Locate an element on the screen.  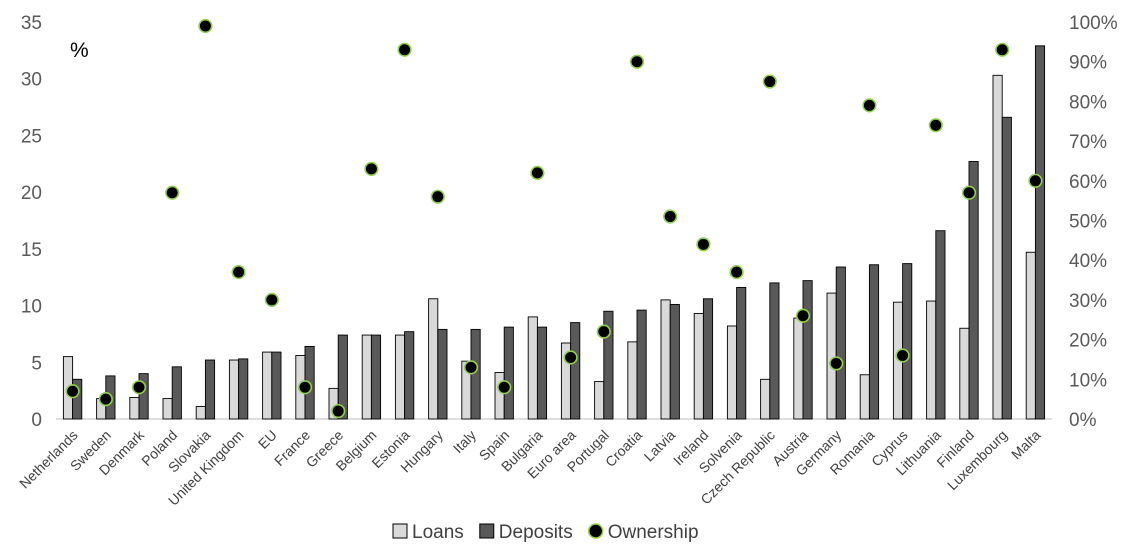
right-tick-label: 20% is located at coordinates (1088, 341).